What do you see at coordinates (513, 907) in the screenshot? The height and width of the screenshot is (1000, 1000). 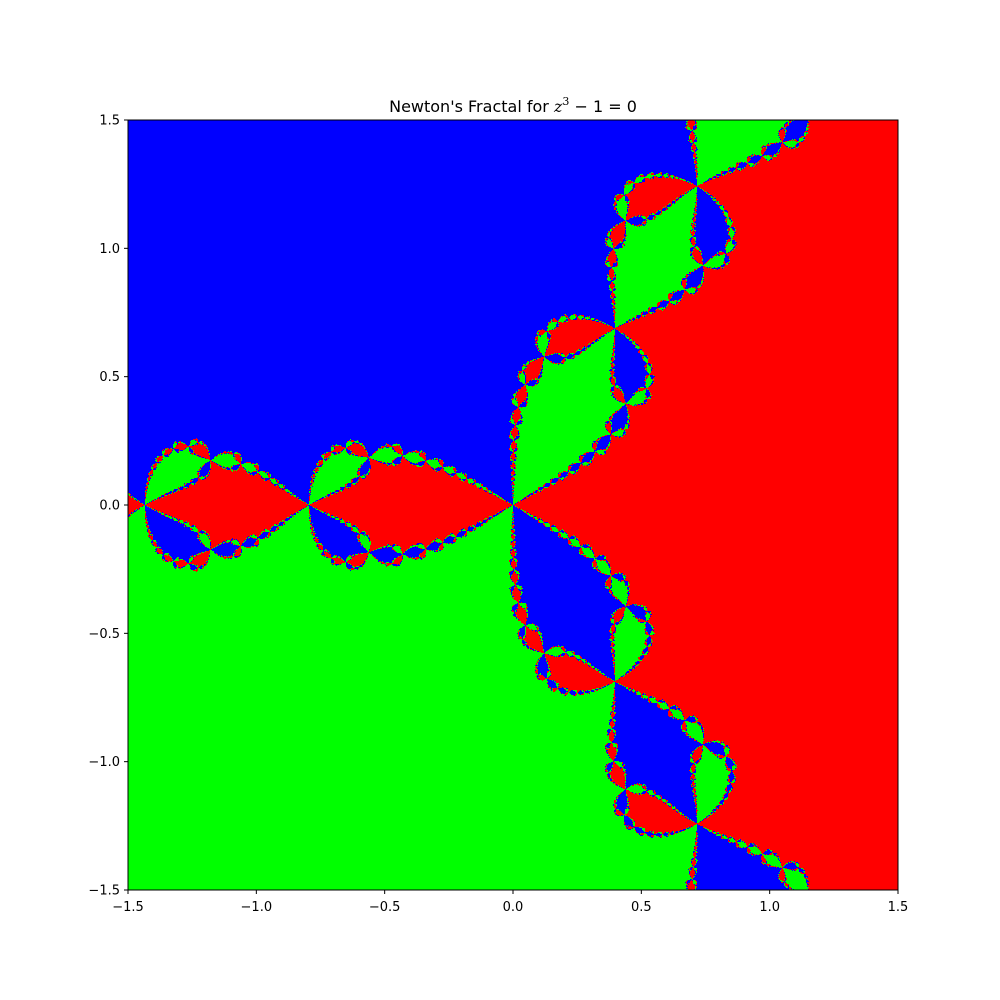 I see `x-tick-label: 0.0` at bounding box center [513, 907].